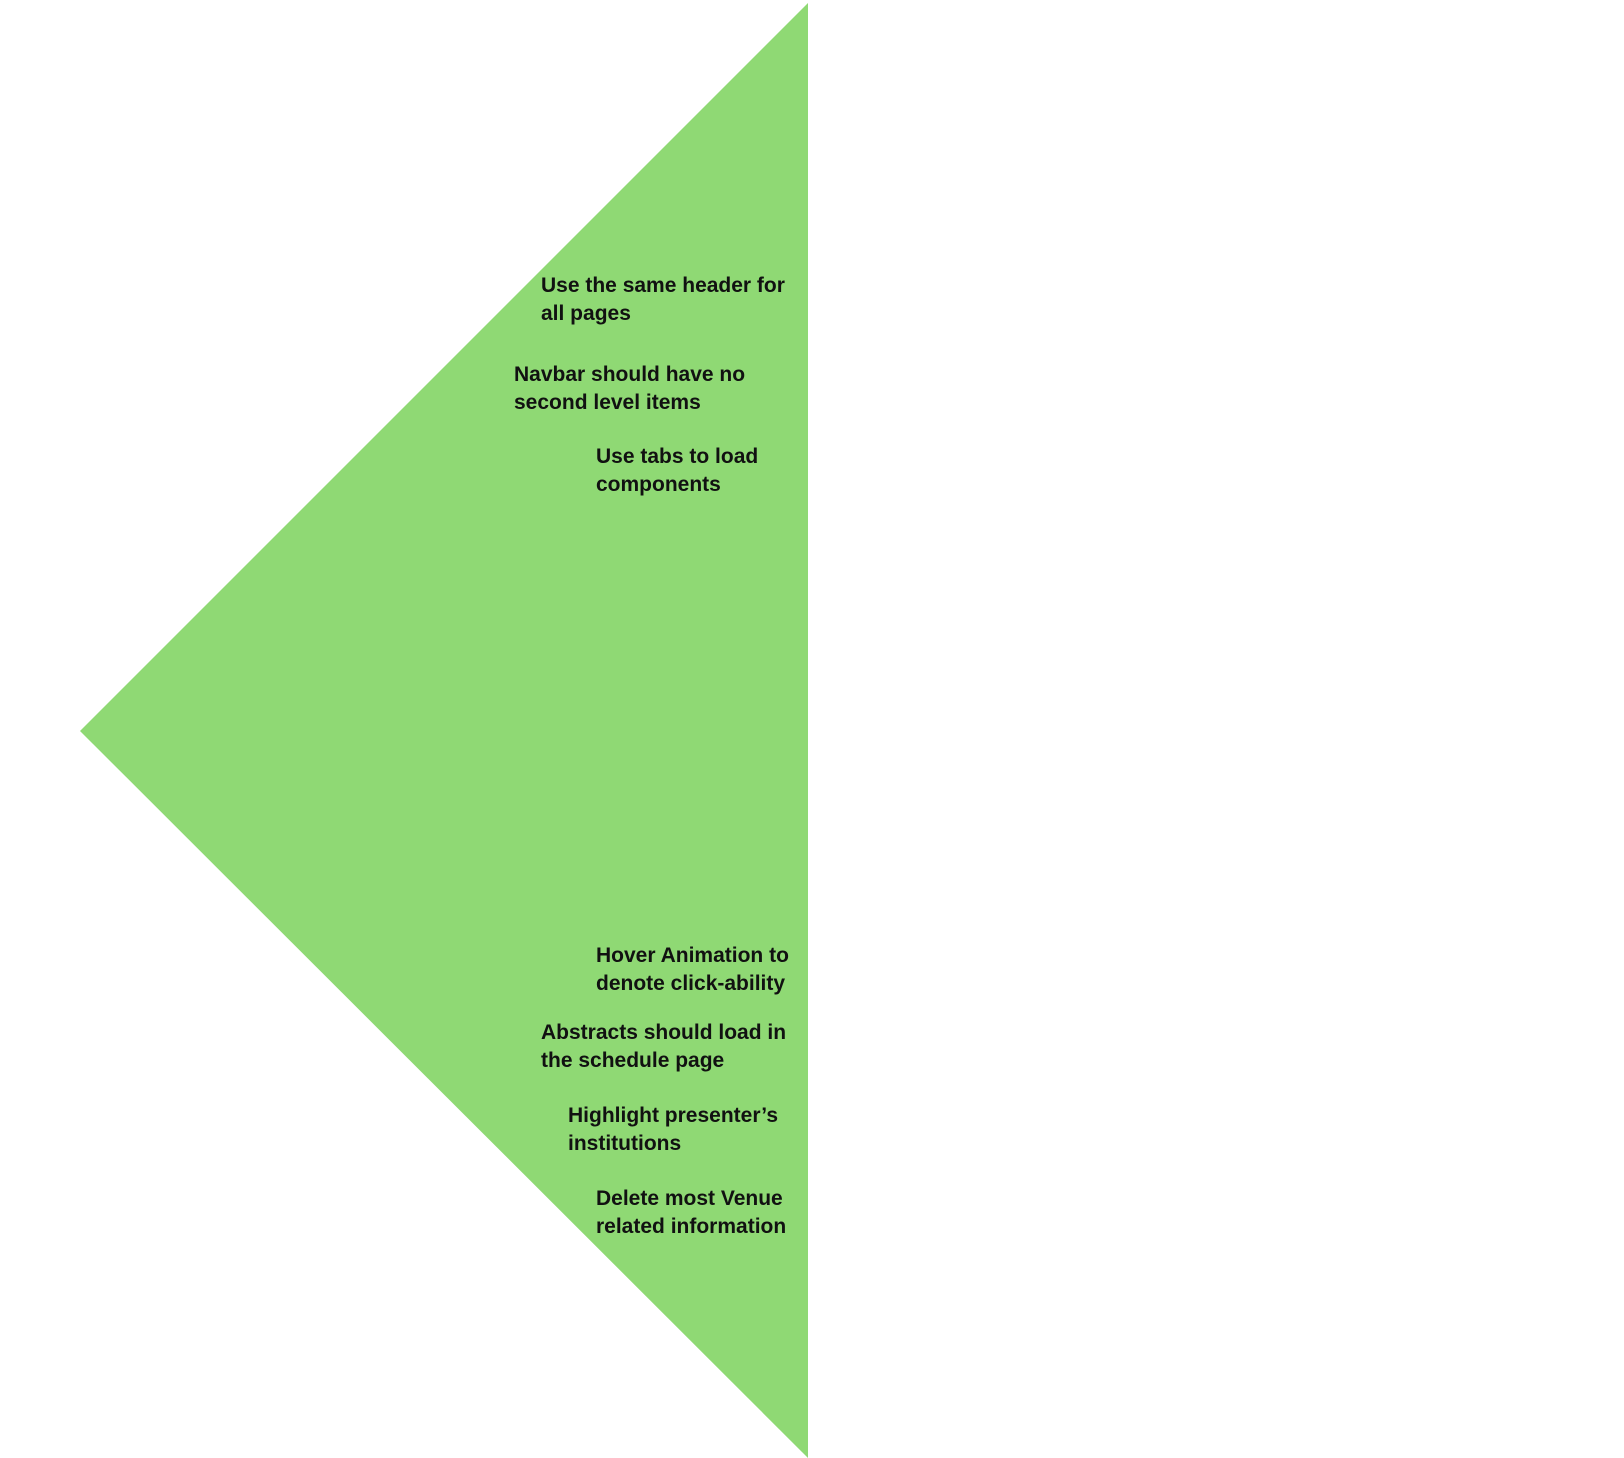  Describe the element at coordinates (633, 1060) in the screenshot. I see `note-line: the schedule page` at that location.